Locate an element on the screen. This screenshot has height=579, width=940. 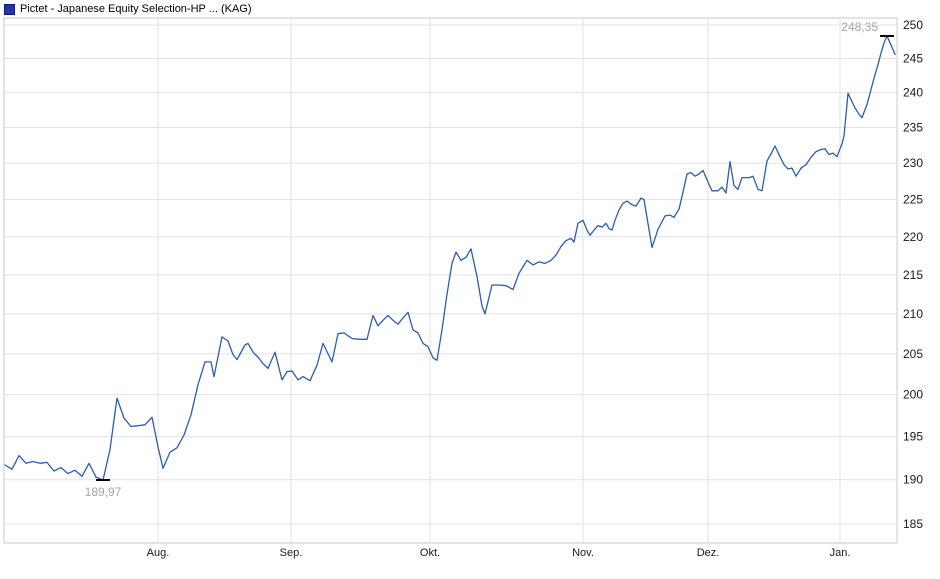
y-axis-tick-label: 185 is located at coordinates (913, 524).